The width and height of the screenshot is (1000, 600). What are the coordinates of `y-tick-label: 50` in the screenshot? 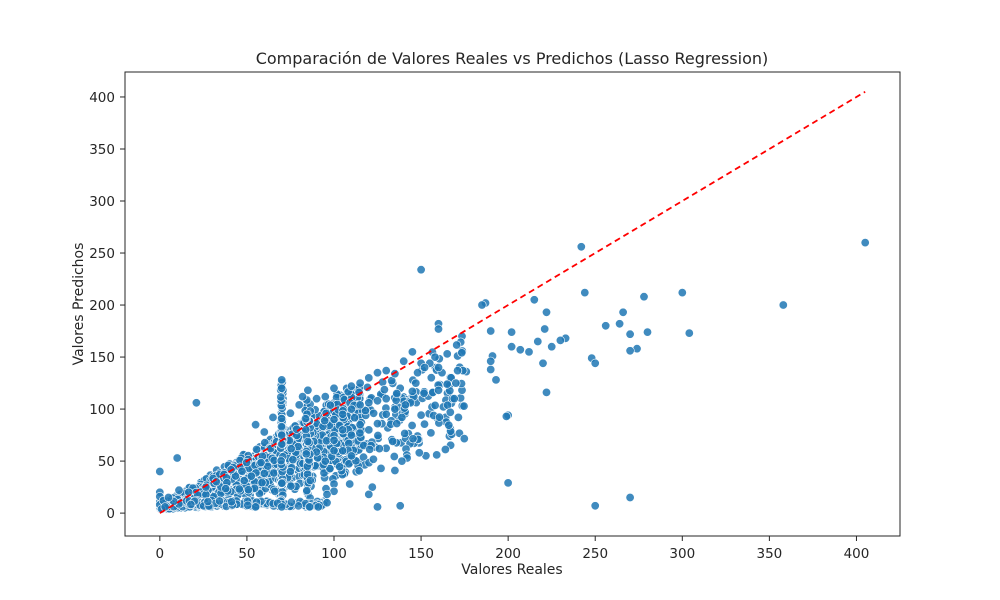 It's located at (106, 462).